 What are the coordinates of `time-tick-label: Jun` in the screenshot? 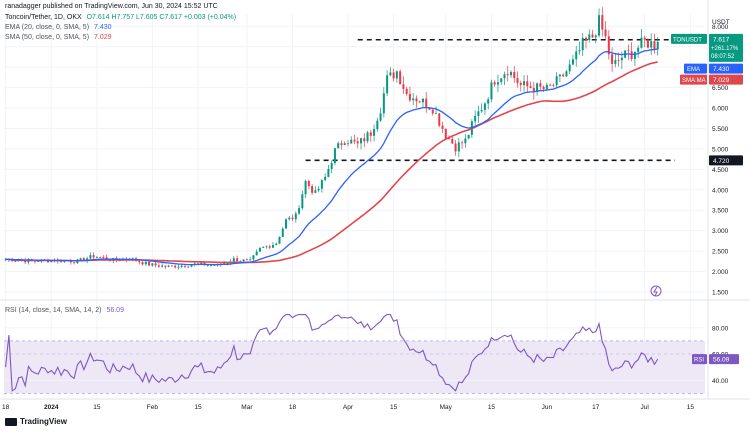 It's located at (547, 407).